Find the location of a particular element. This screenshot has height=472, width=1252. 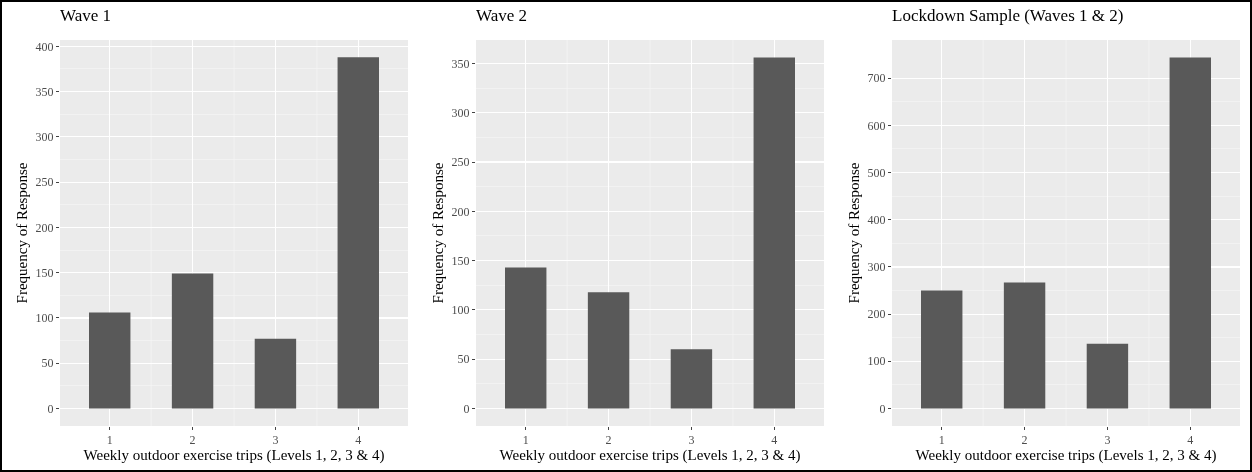

chart-title: Wave 1 is located at coordinates (86, 15).